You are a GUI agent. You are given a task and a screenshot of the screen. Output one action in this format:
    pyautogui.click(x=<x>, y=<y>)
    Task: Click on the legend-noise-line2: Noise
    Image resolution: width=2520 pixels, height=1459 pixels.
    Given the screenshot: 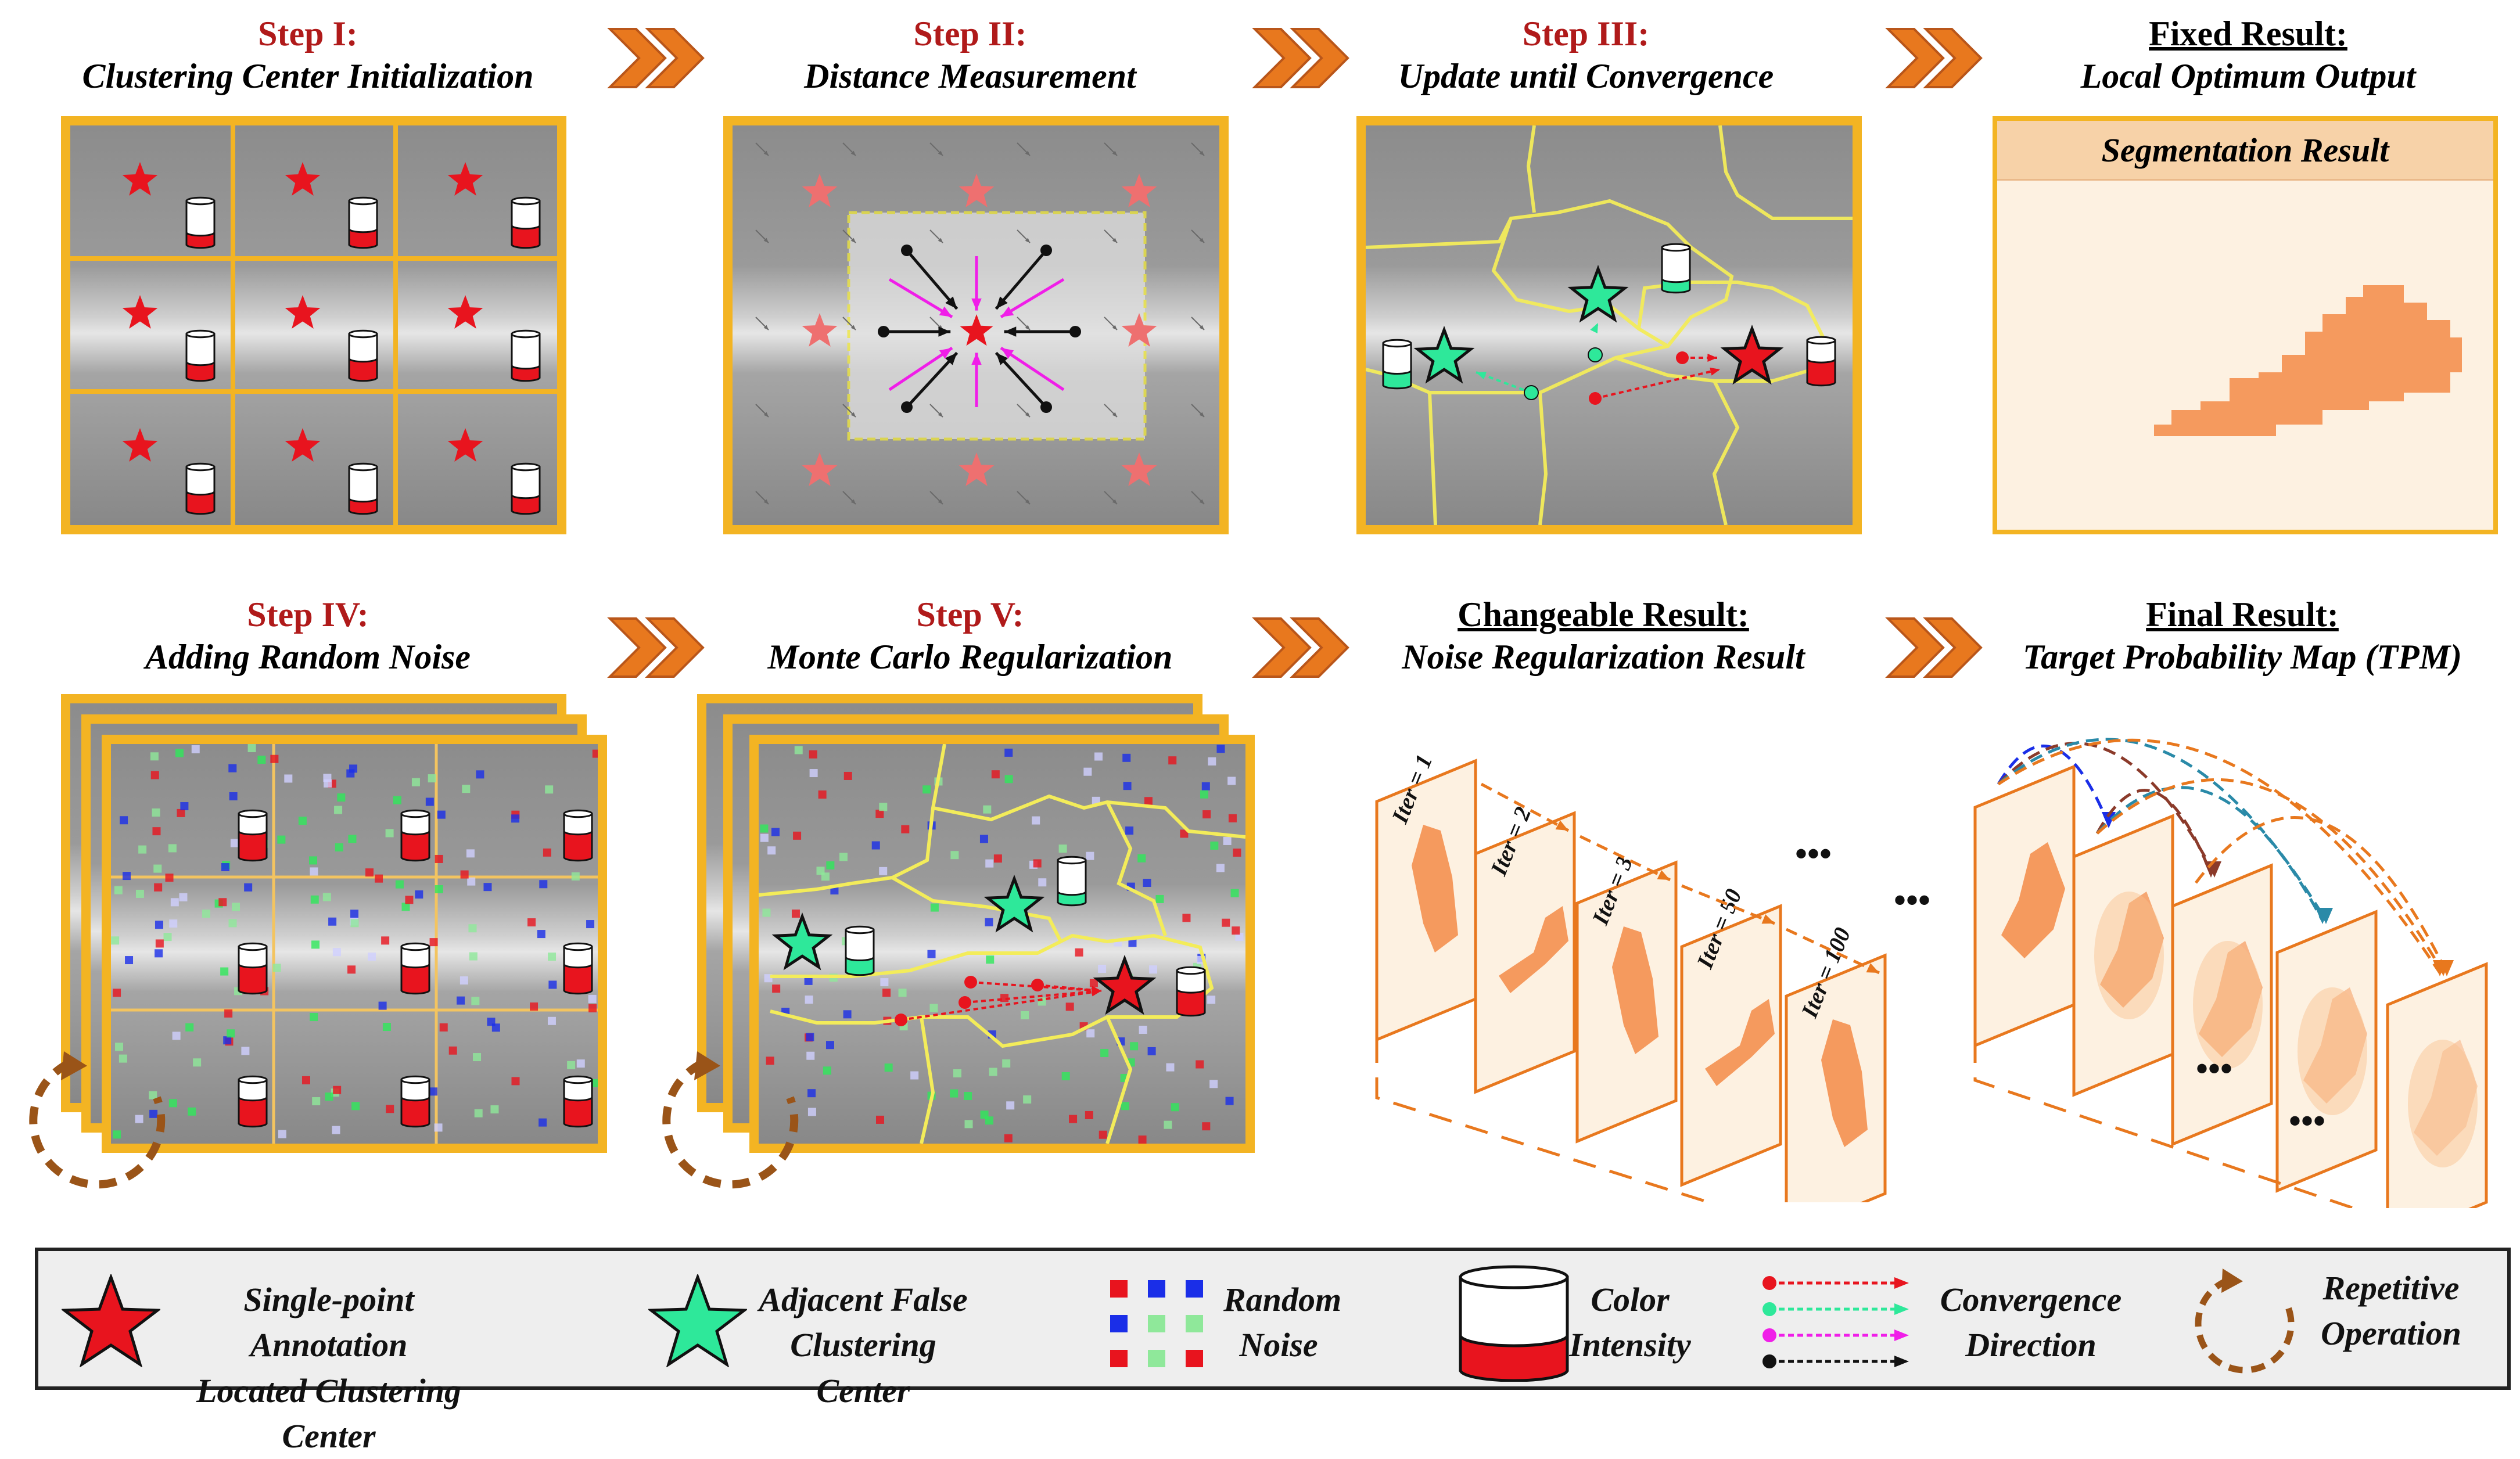 What is the action you would take?
    pyautogui.click(x=1278, y=1345)
    